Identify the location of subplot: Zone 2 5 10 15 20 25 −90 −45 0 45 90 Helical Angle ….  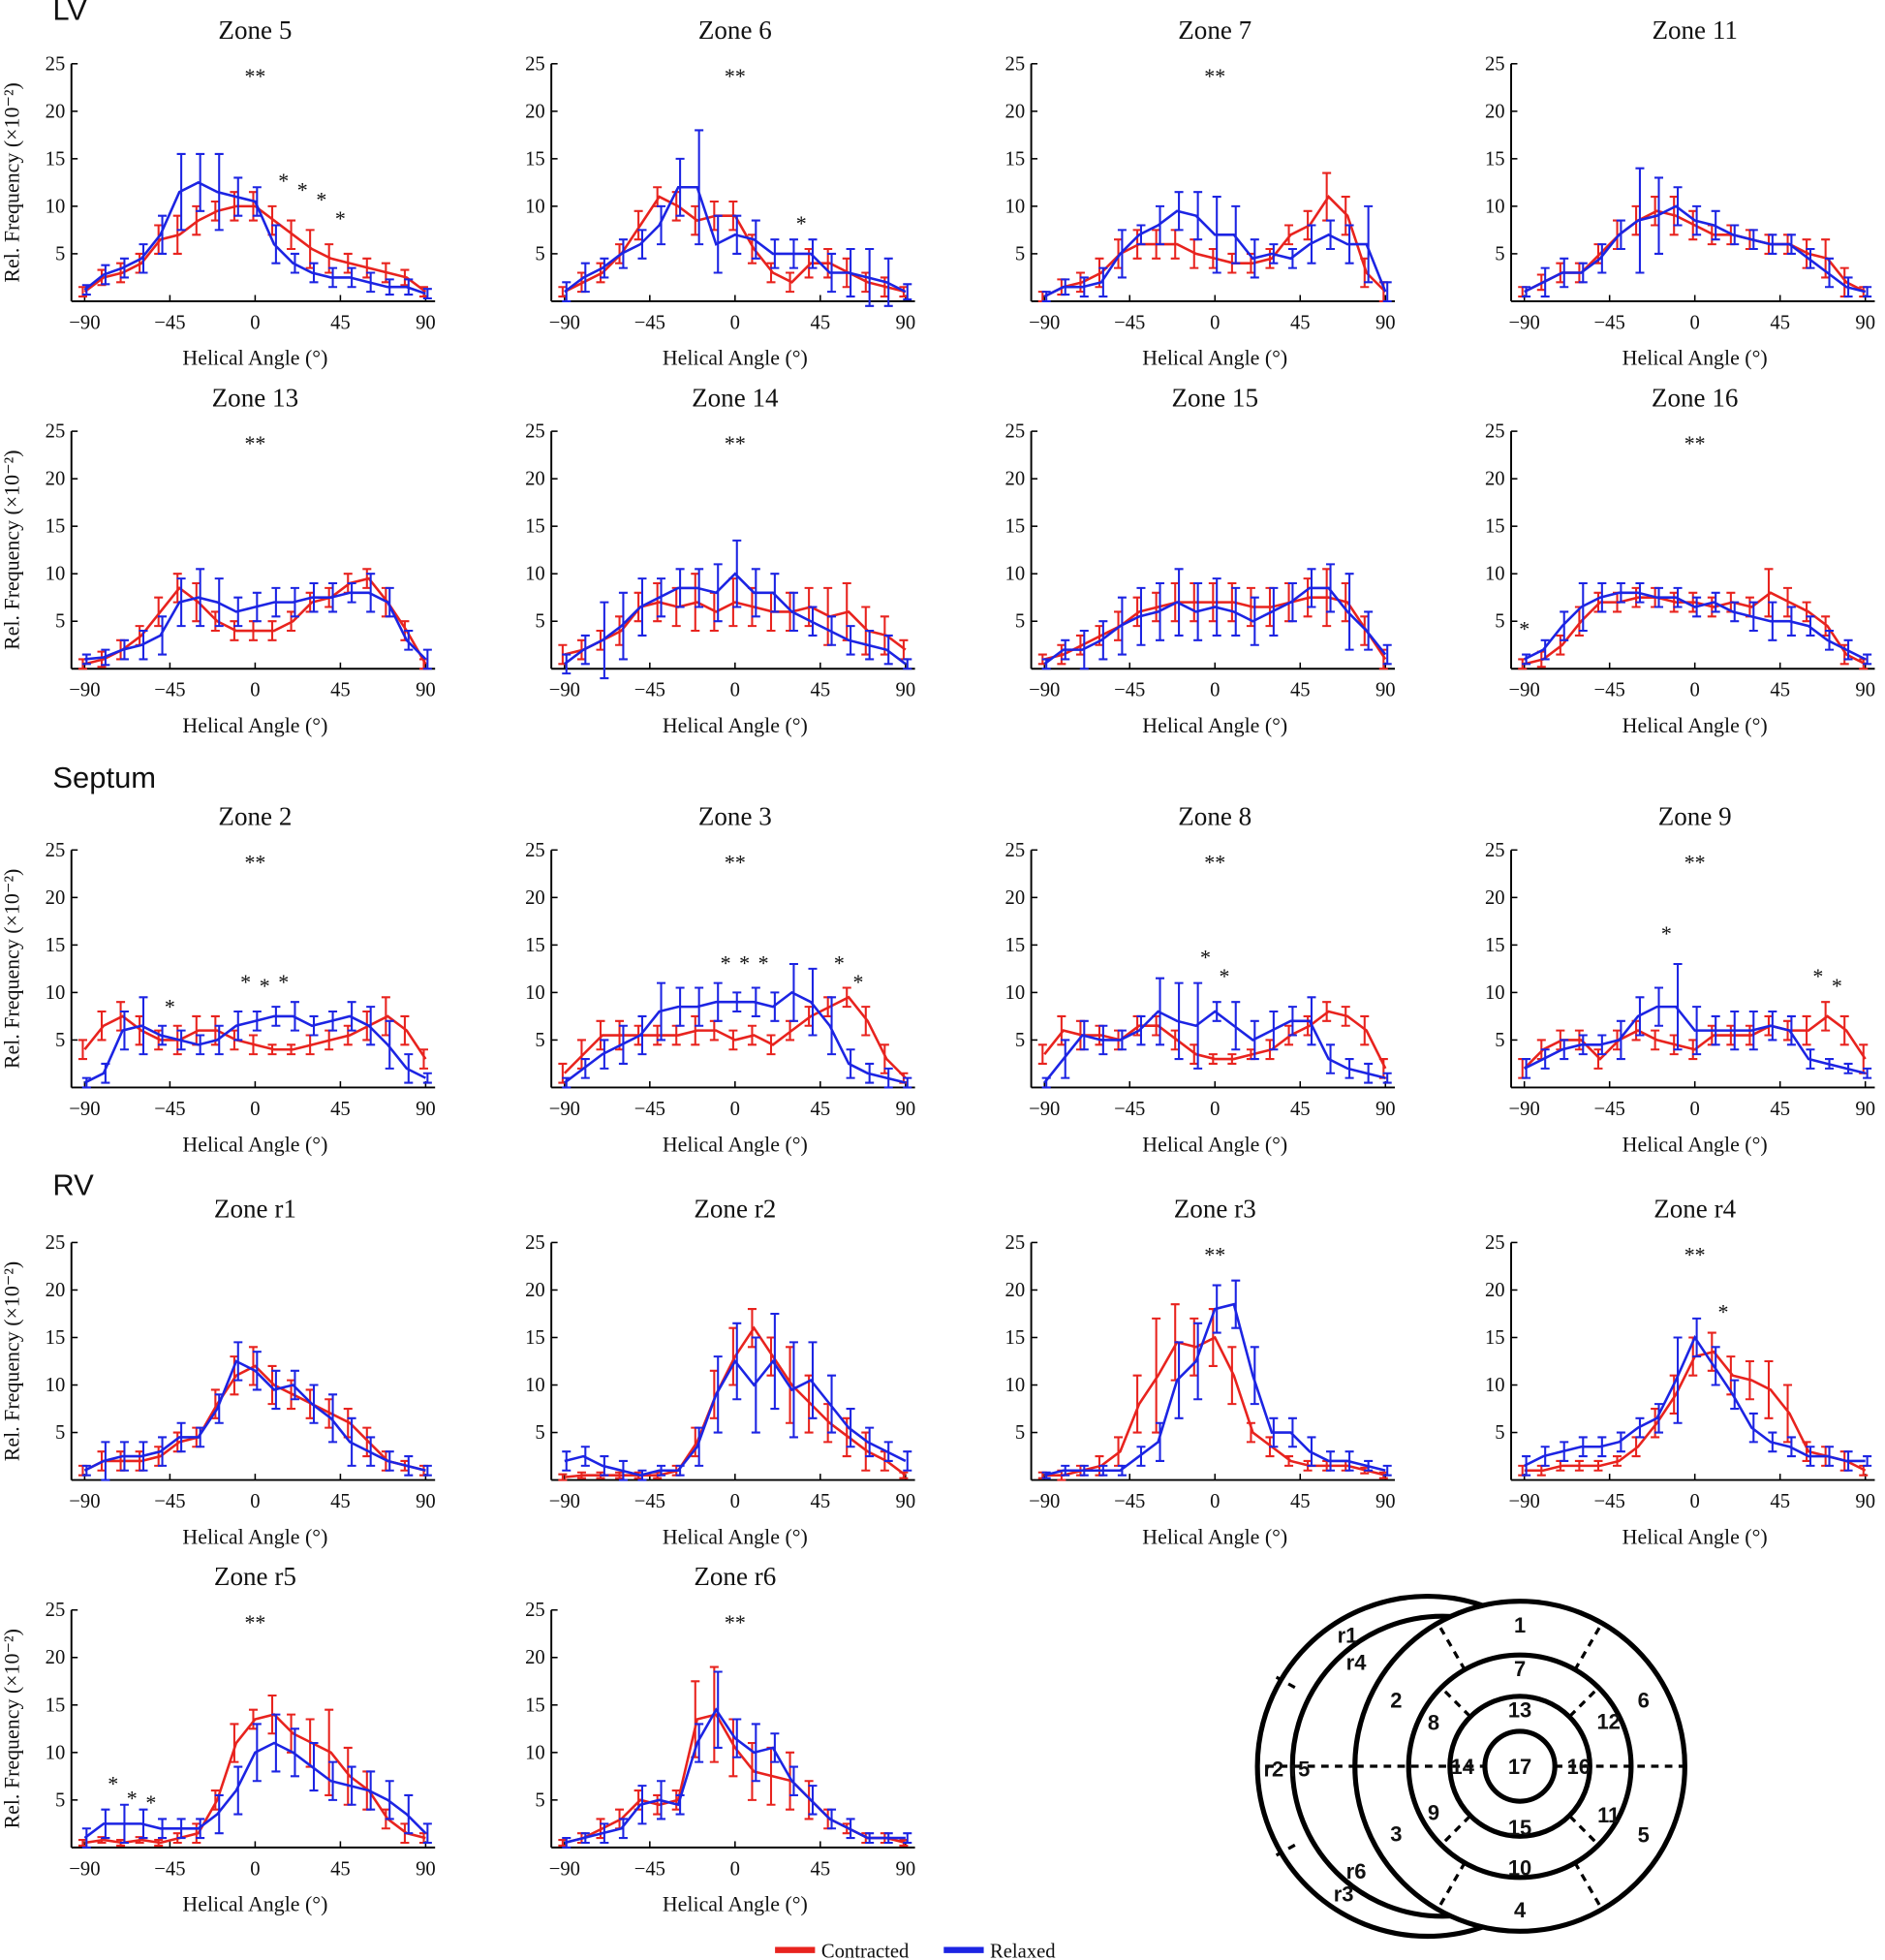
(218, 980).